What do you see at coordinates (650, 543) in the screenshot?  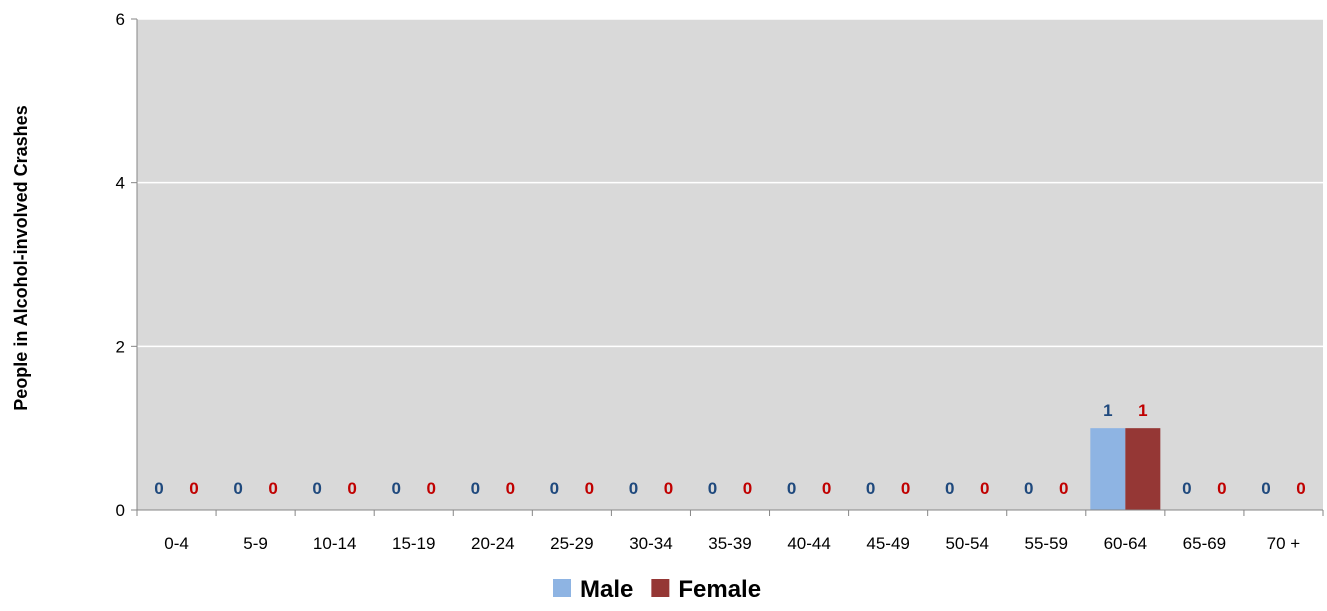 I see `x-tick-label: 30-34` at bounding box center [650, 543].